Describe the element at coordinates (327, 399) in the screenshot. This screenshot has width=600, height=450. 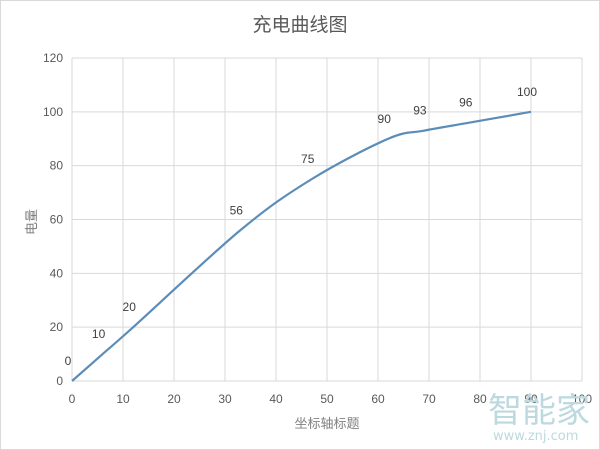
I see `x-tick-label: 50` at that location.